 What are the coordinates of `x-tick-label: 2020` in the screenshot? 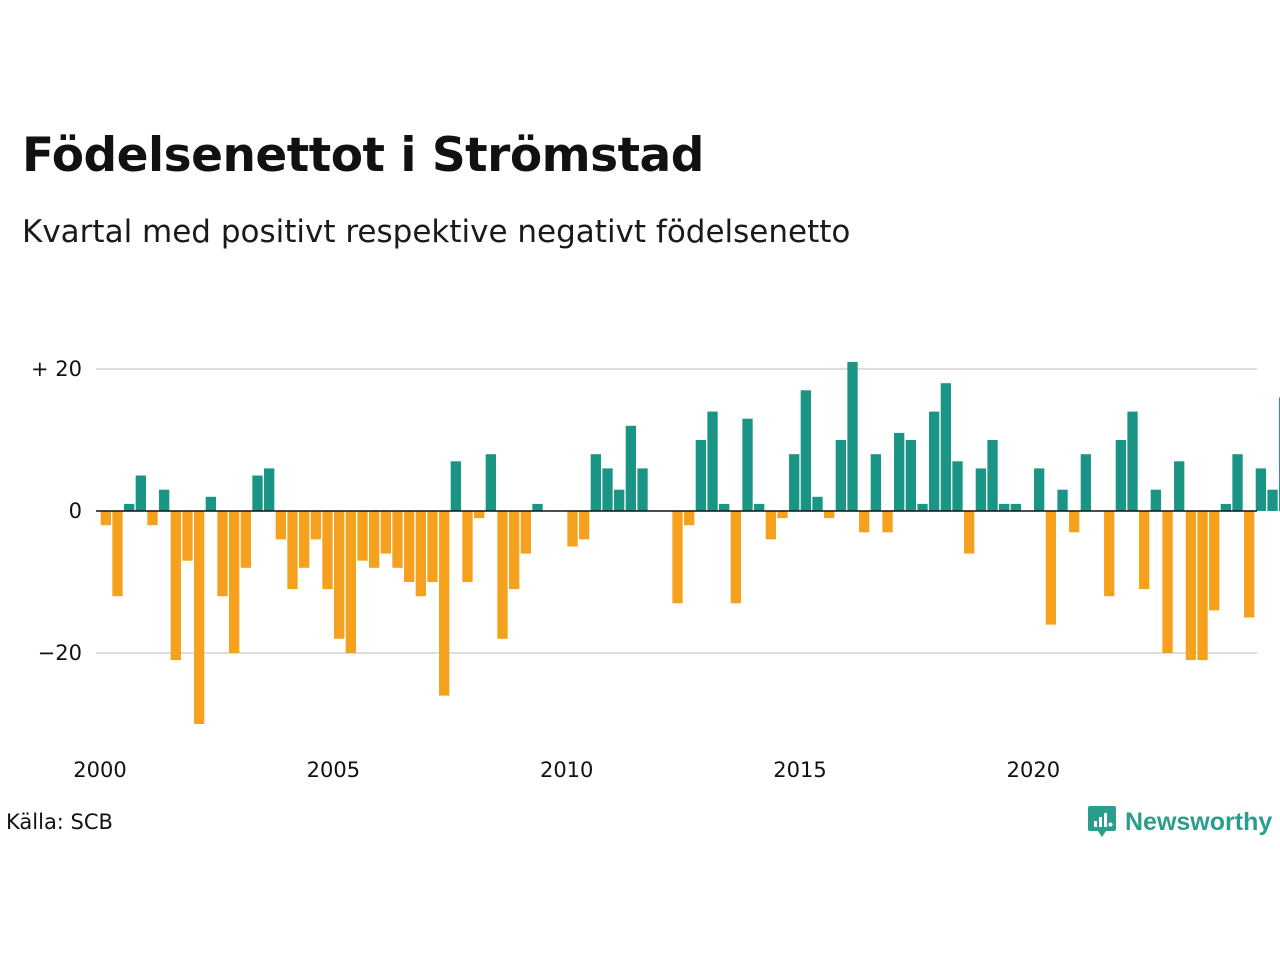 It's located at (1033, 770).